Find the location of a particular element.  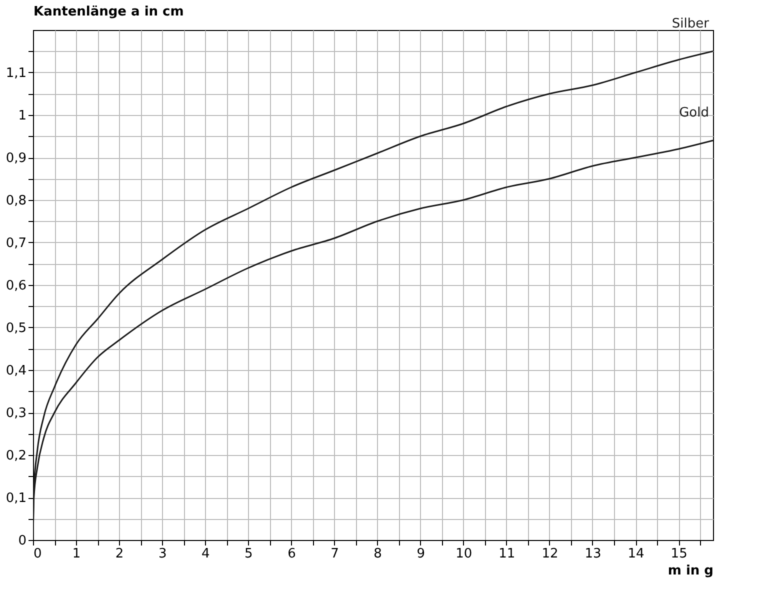

x-tick-label: 6 is located at coordinates (292, 554).